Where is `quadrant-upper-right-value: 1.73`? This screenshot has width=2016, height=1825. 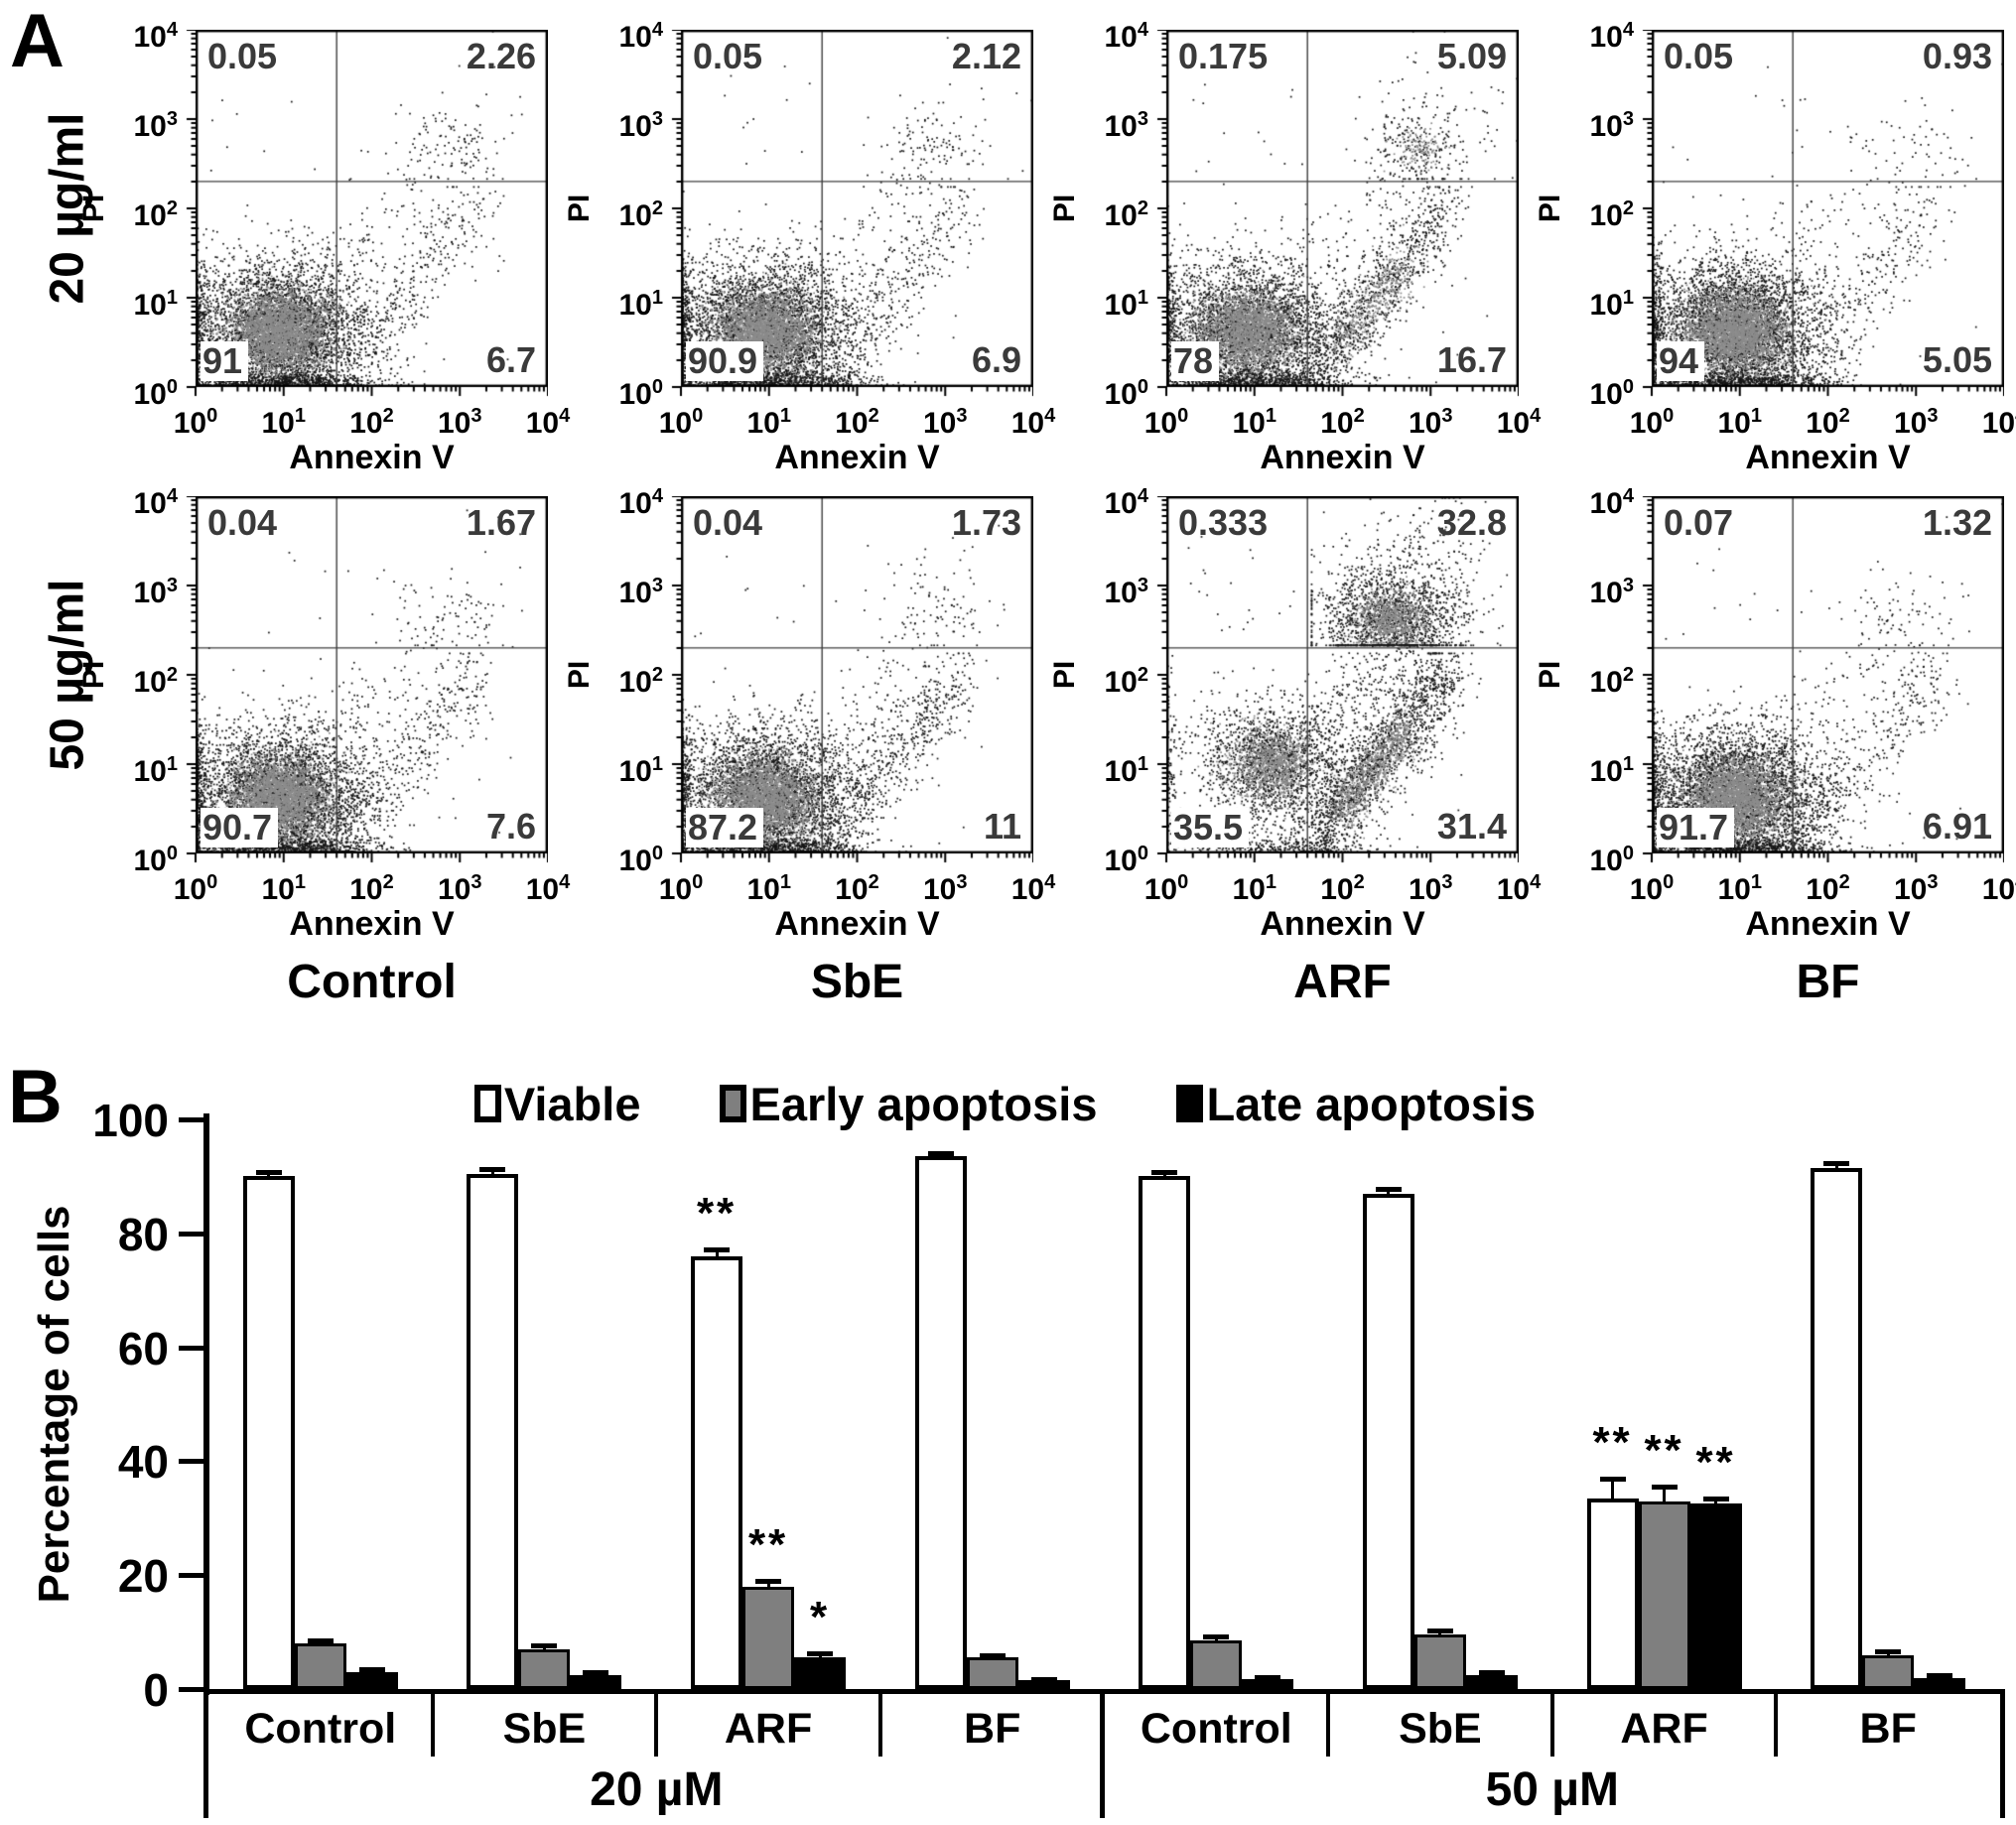 quadrant-upper-right-value: 1.73 is located at coordinates (986, 522).